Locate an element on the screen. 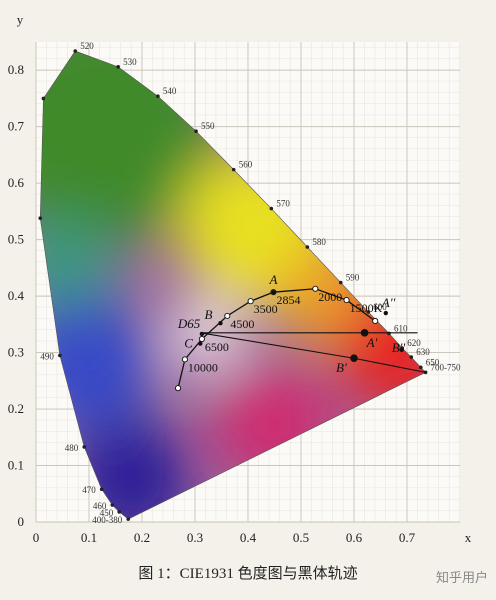 Image resolution: width=496 pixels, height=600 pixels. point-label: B' is located at coordinates (341, 367).